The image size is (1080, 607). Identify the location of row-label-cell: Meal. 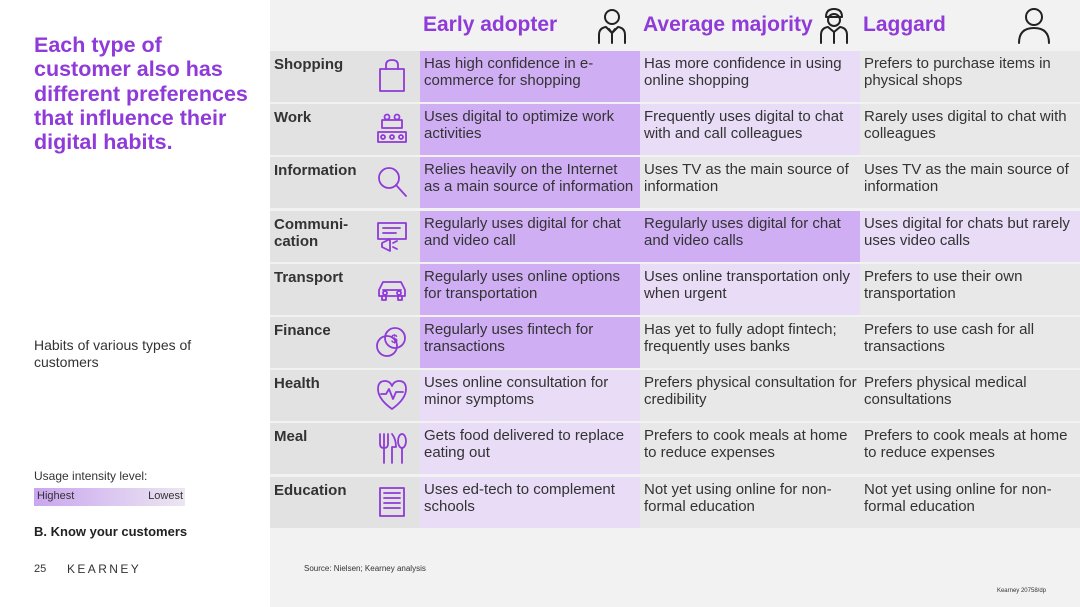
(345, 449).